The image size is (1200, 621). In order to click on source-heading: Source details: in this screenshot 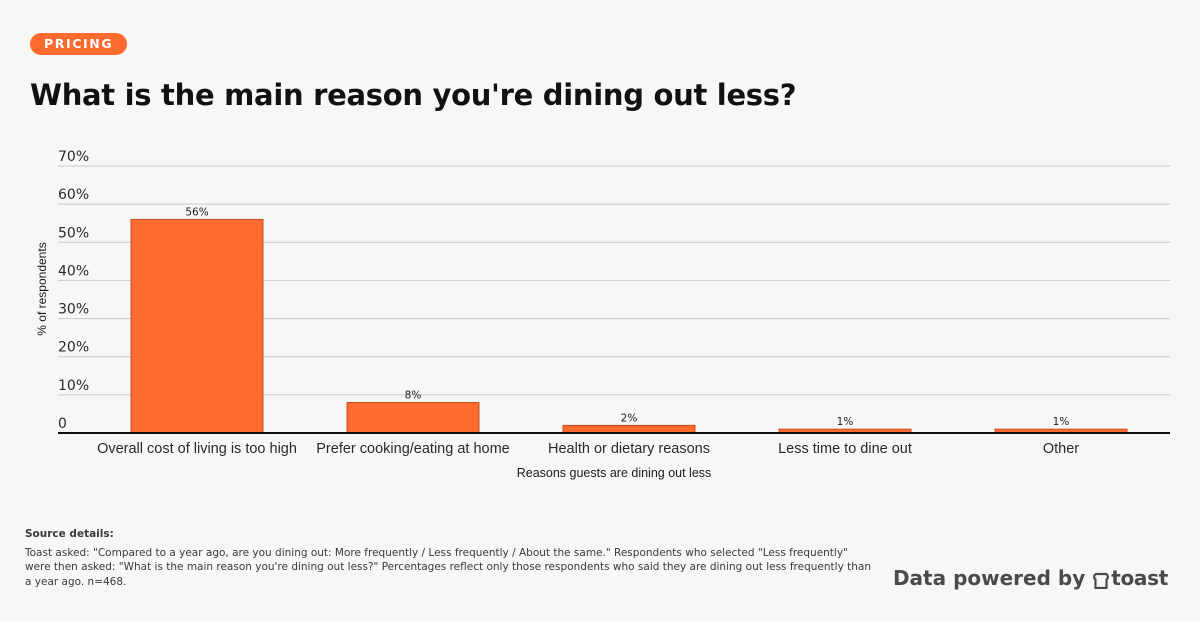, I will do `click(69, 534)`.